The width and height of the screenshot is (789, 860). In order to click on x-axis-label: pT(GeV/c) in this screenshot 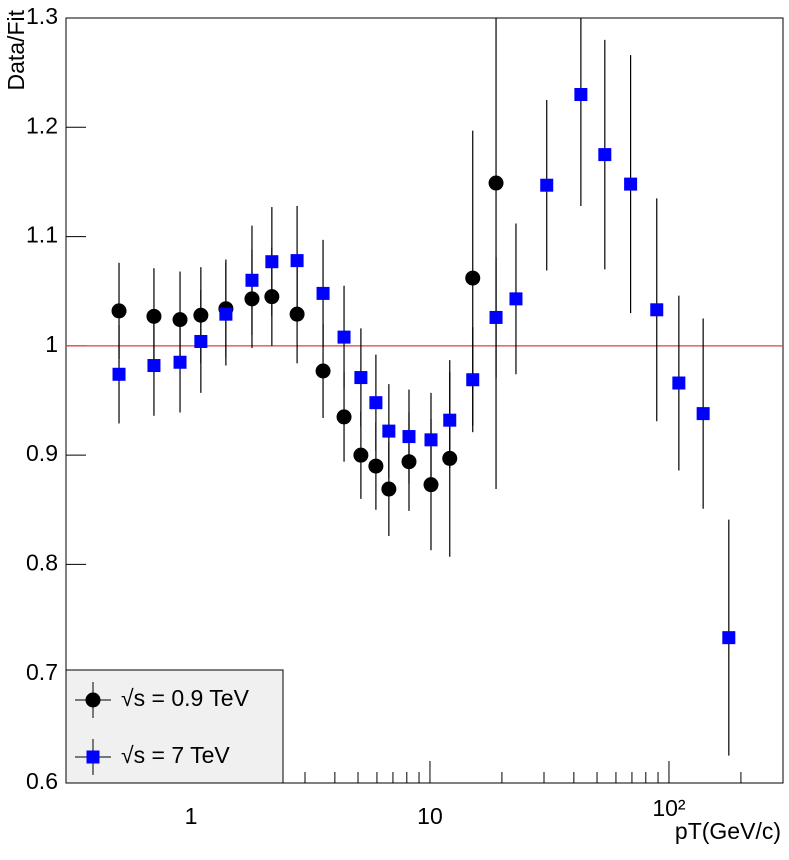, I will do `click(728, 831)`.